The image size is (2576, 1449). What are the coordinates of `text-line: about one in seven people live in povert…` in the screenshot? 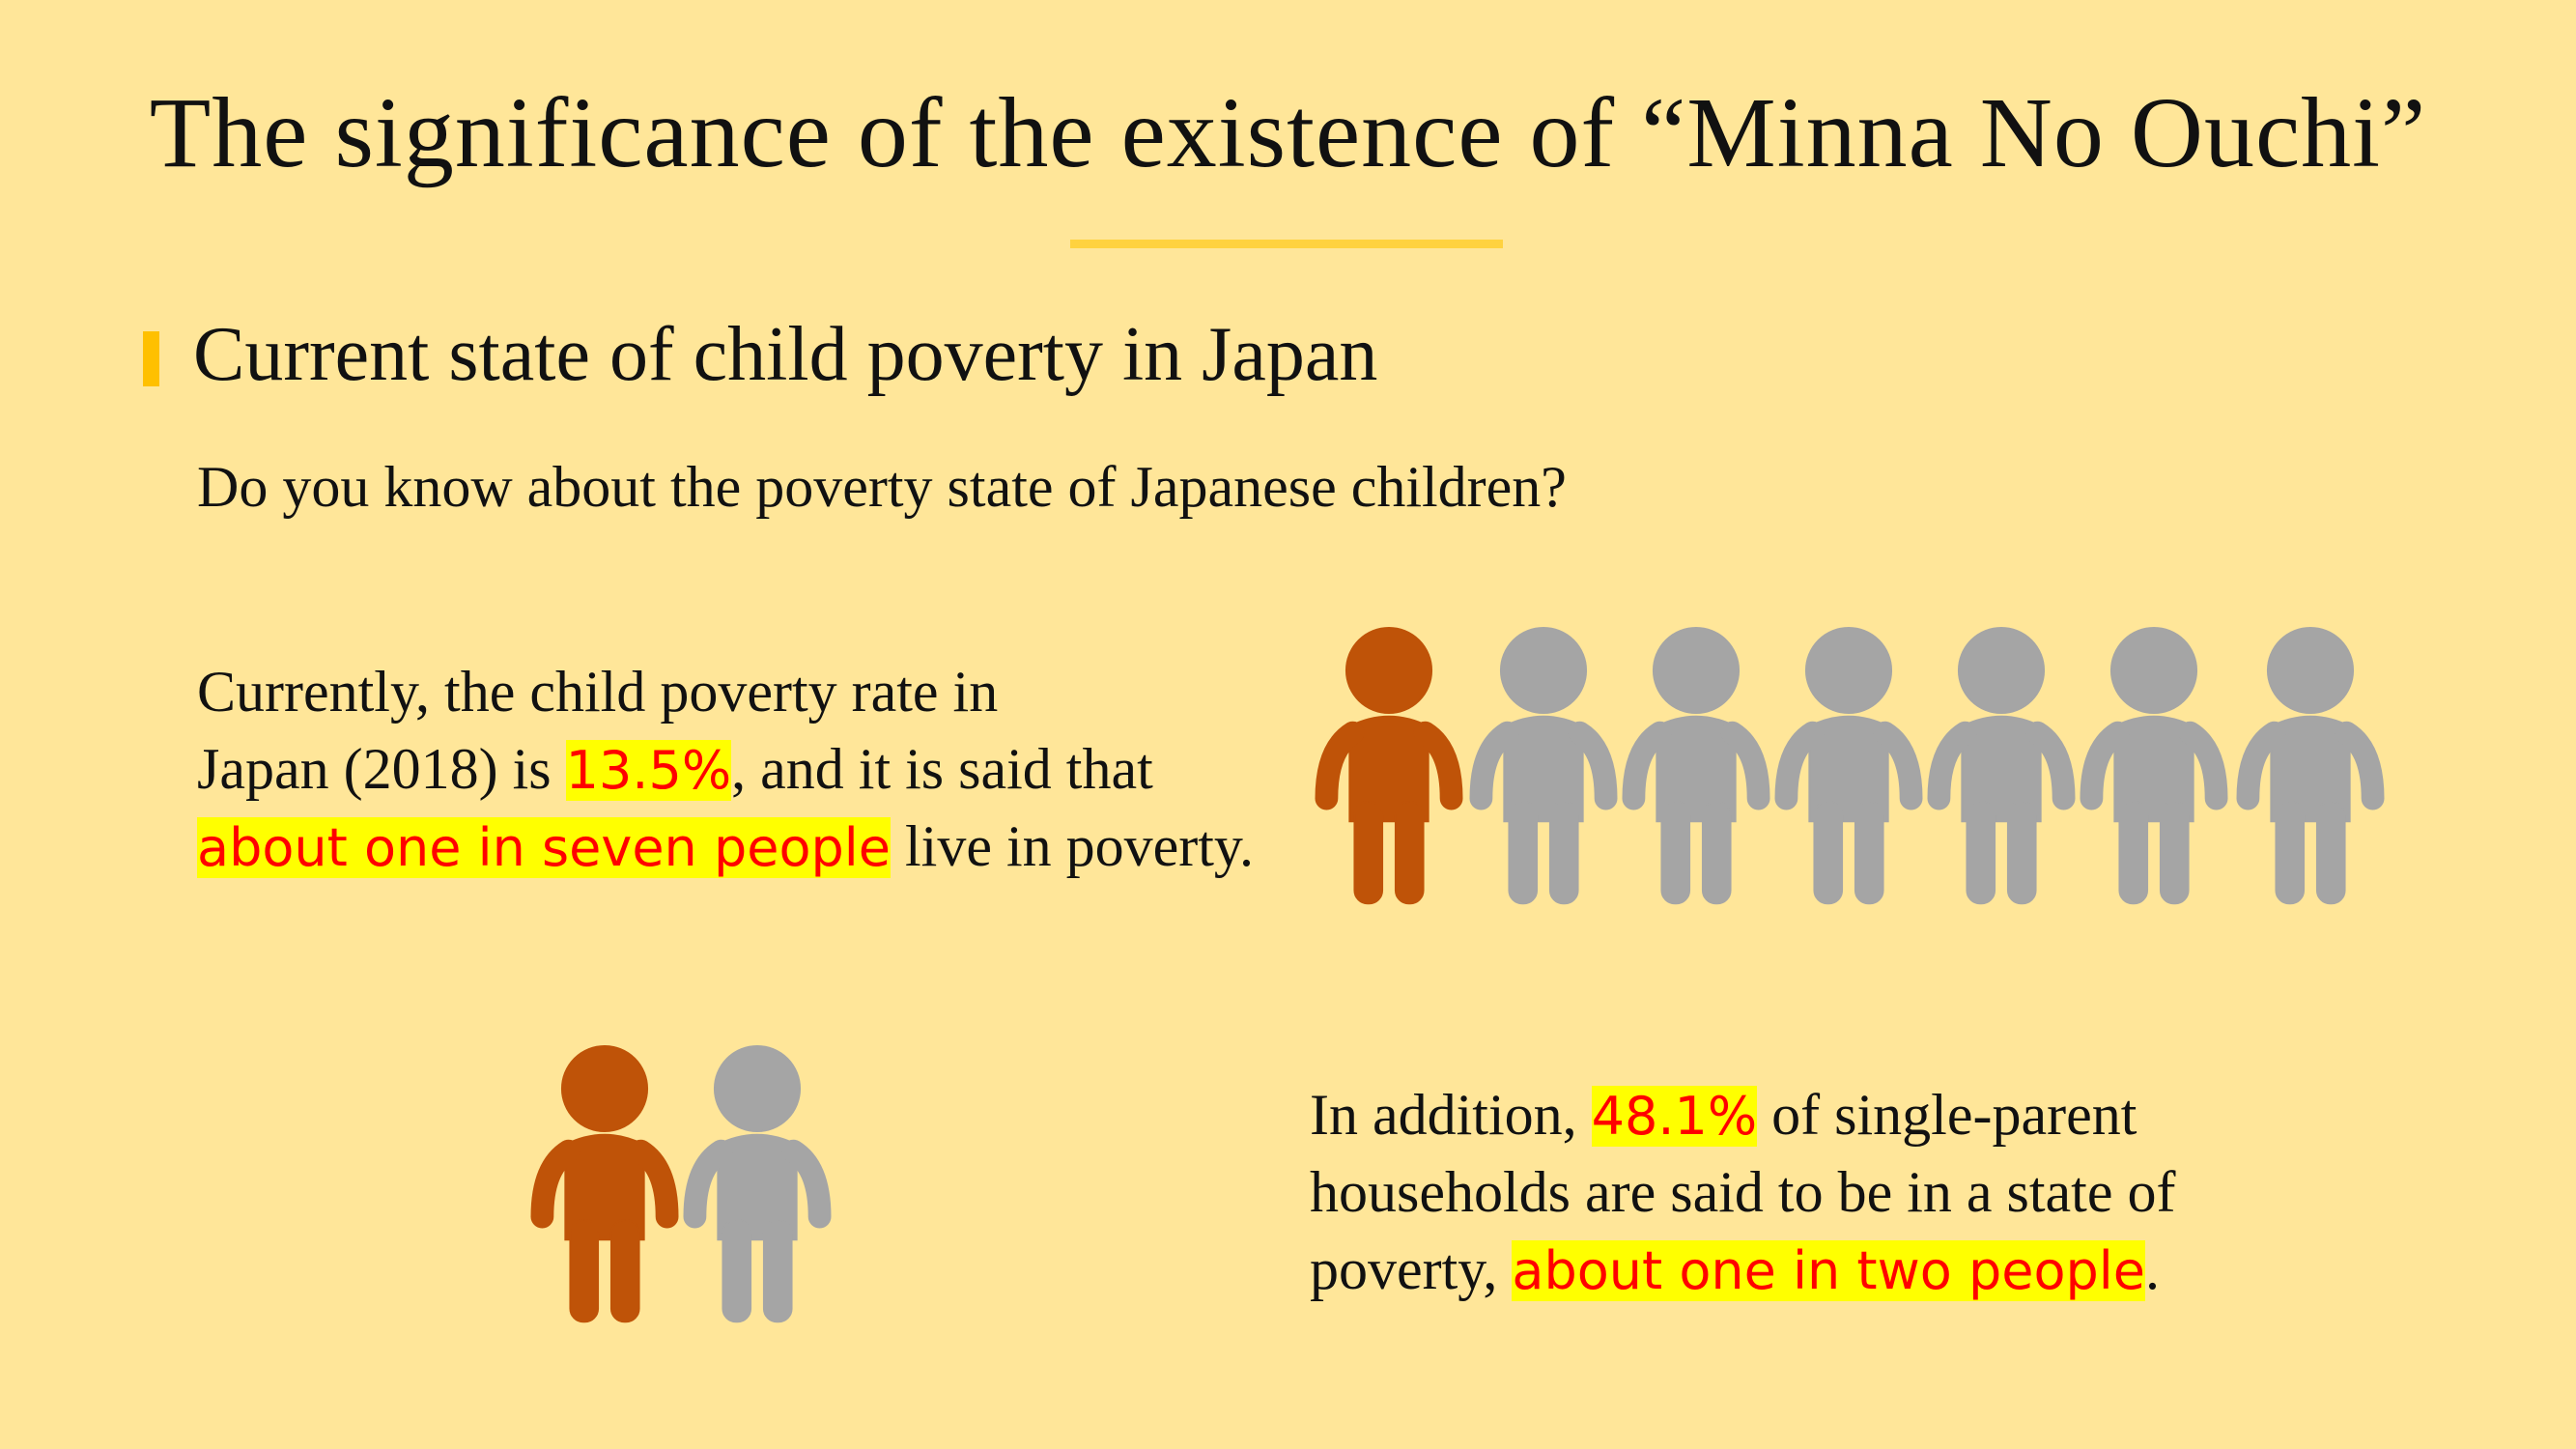 It's located at (725, 846).